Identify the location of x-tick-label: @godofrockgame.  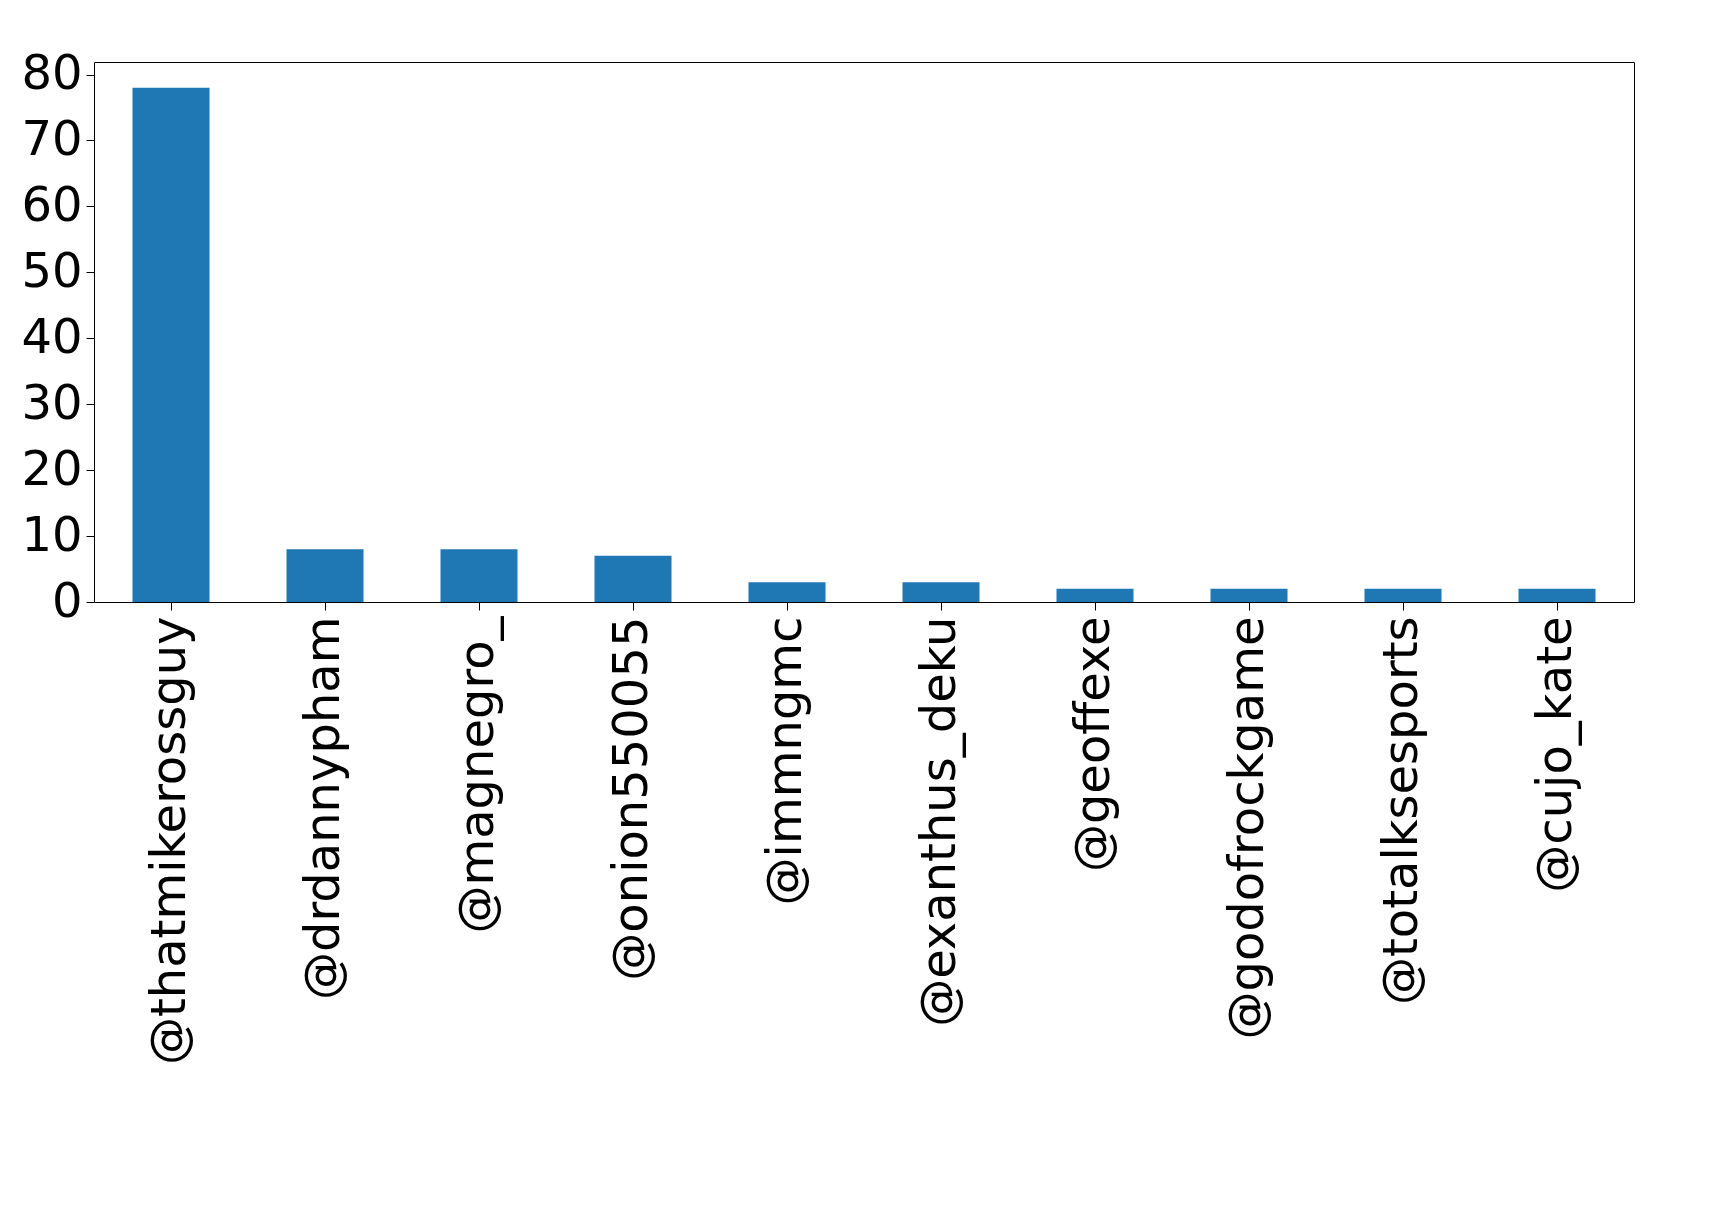
(1246, 828).